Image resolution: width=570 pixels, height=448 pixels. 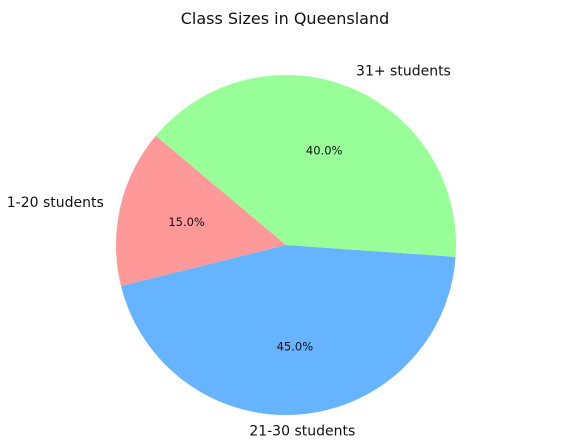 I want to click on percent-label-1-20-students: 15.0%, so click(x=186, y=222).